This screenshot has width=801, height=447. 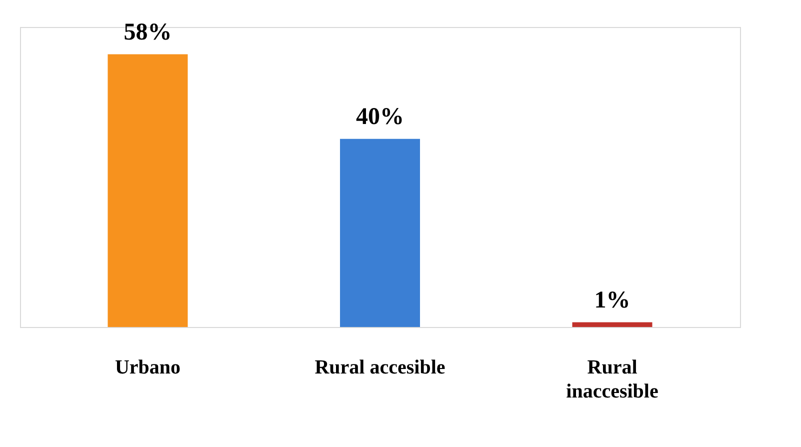 What do you see at coordinates (148, 32) in the screenshot?
I see `data-label: 58%` at bounding box center [148, 32].